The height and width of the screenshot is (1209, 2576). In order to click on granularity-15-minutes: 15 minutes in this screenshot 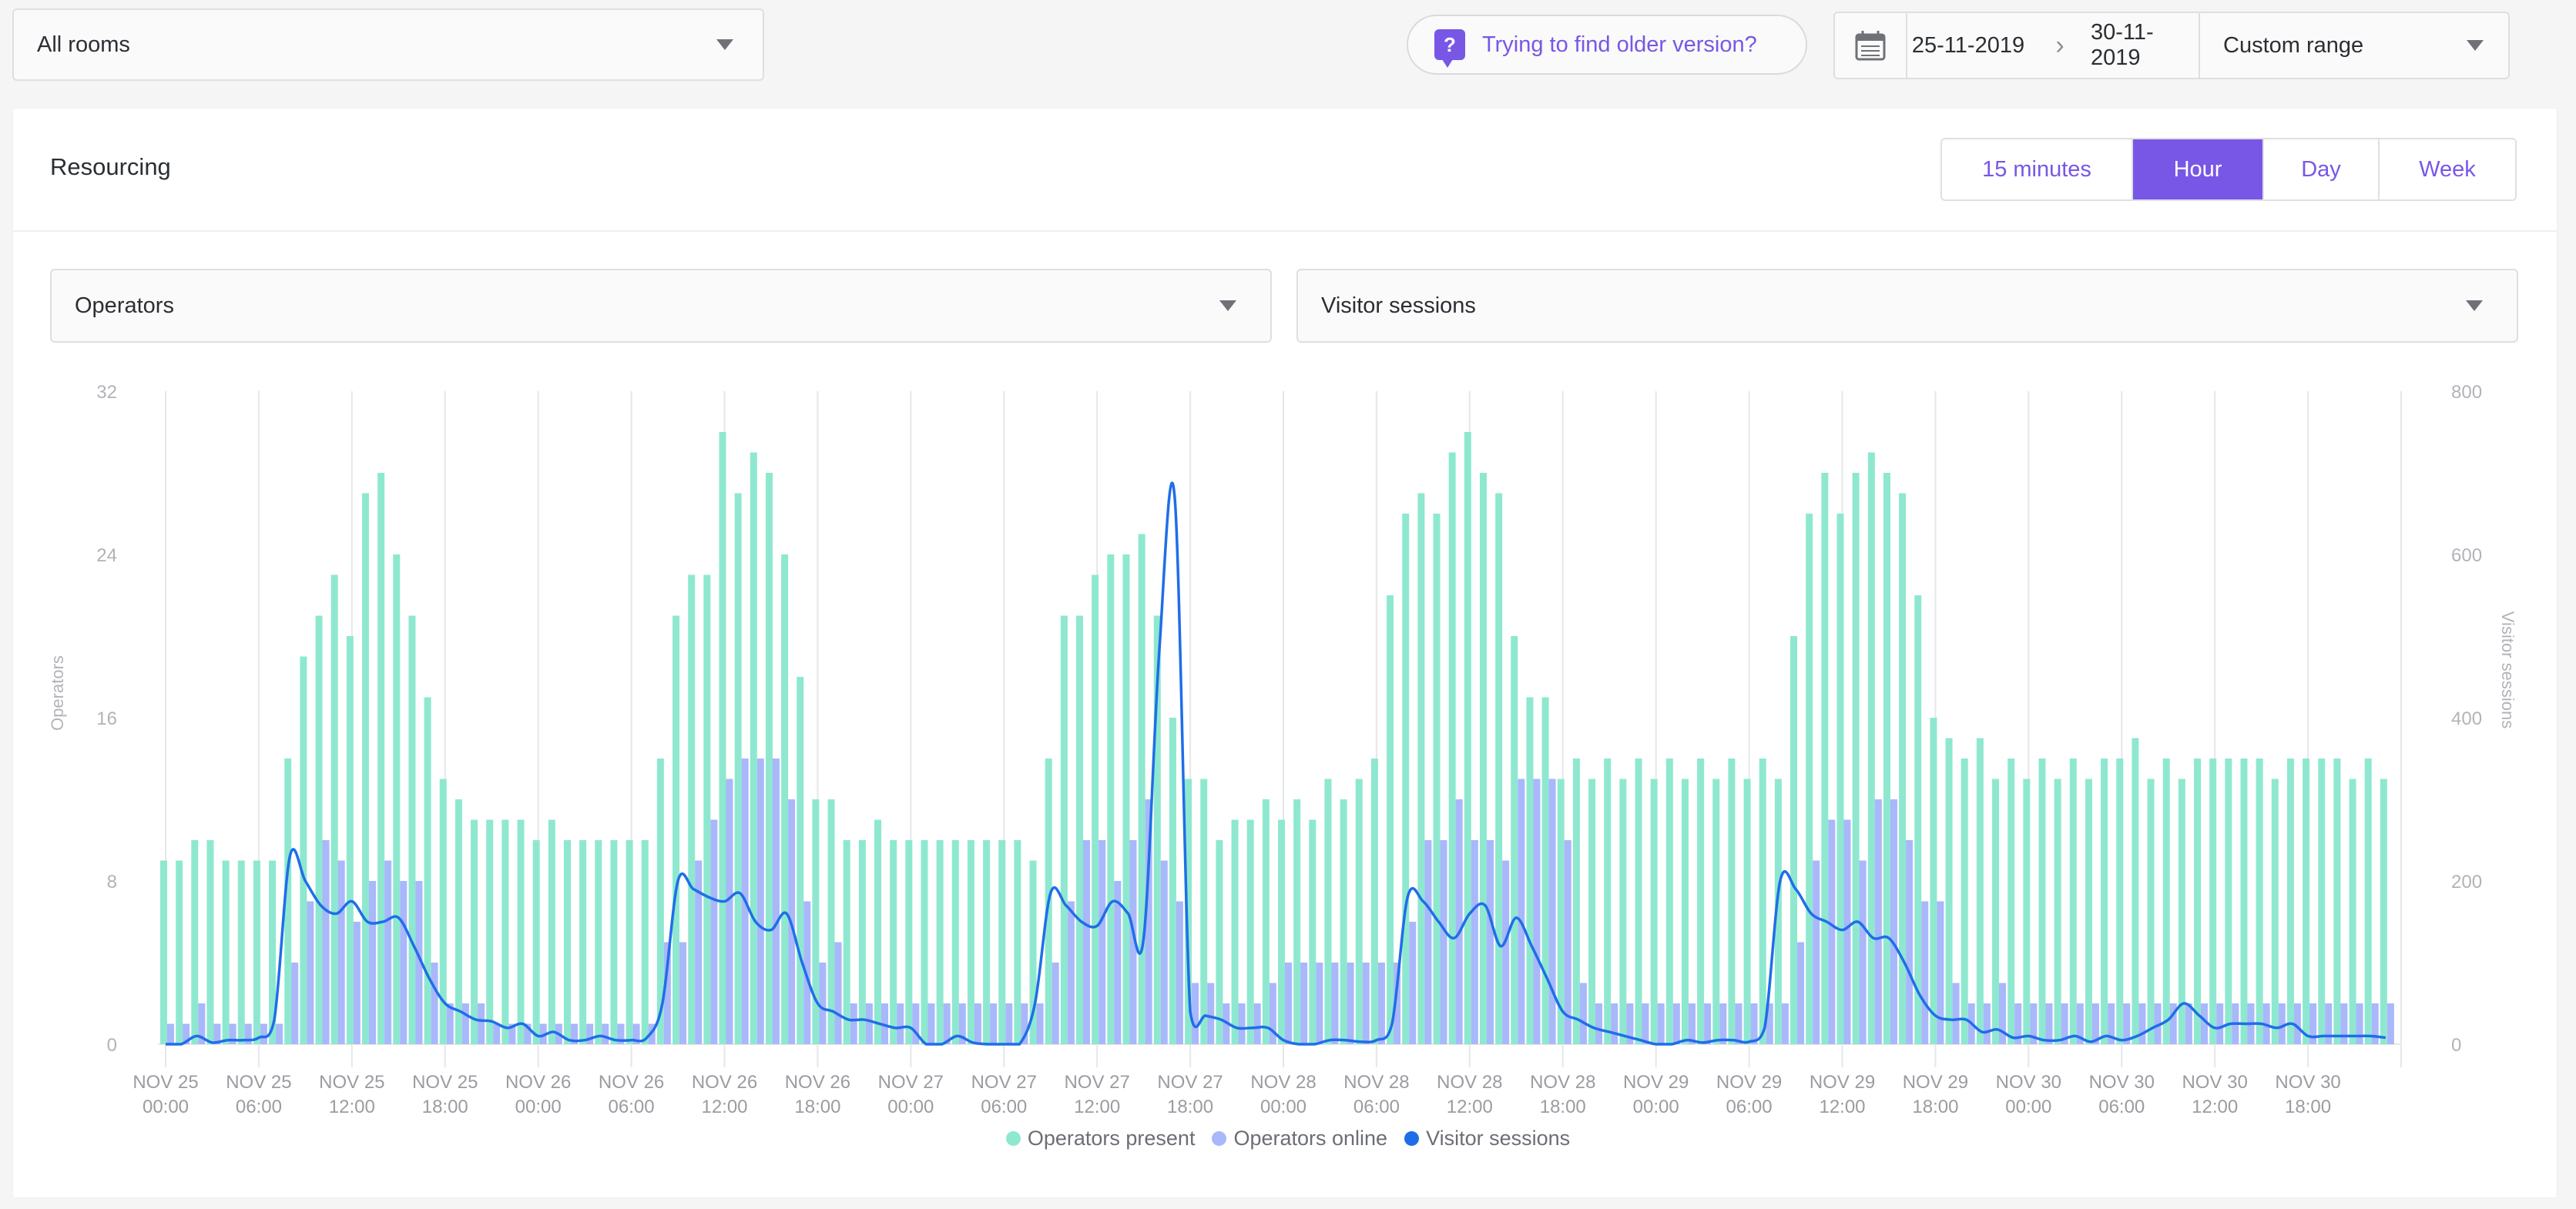, I will do `click(2037, 169)`.